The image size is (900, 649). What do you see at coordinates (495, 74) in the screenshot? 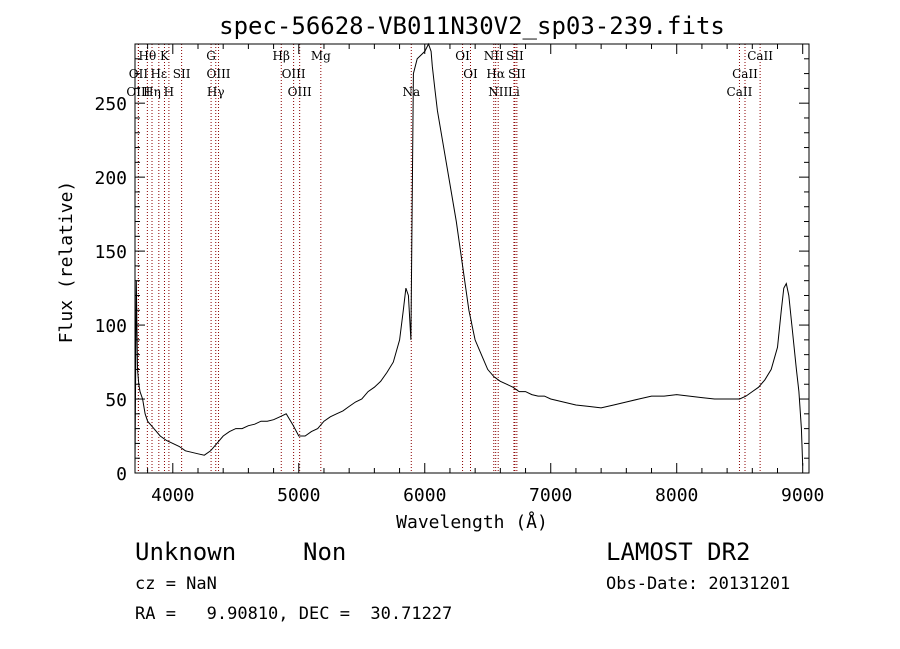
I see `spectral-line-label: Hα` at bounding box center [495, 74].